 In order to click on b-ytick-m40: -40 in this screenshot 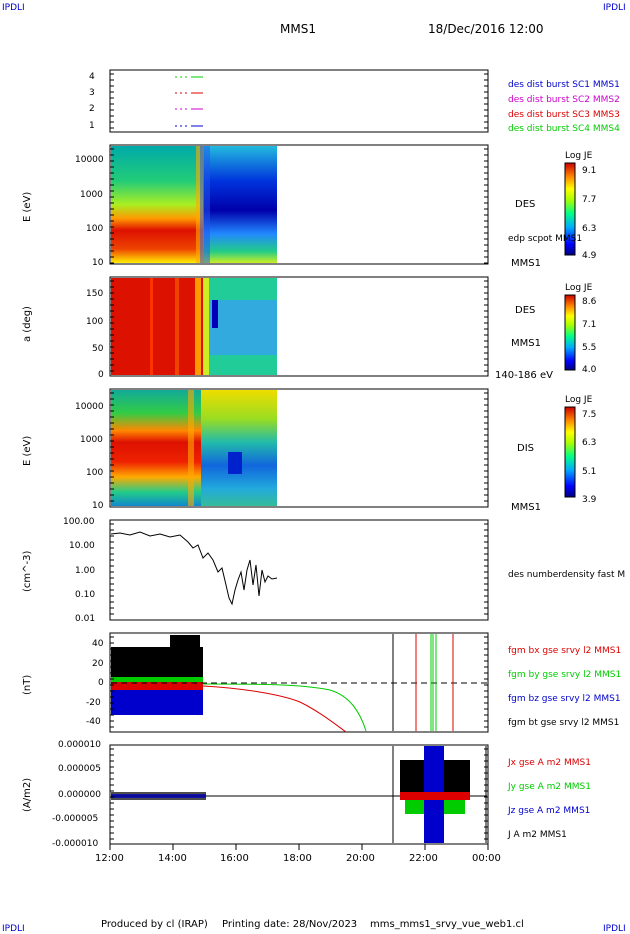, I will do `click(93, 722)`.